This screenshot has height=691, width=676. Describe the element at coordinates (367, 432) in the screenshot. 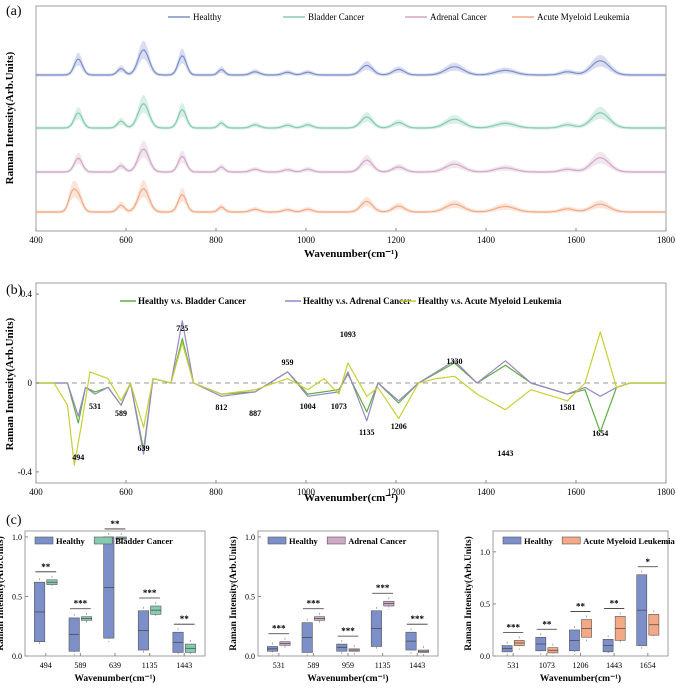

I see `peak-annotation: 1135` at that location.